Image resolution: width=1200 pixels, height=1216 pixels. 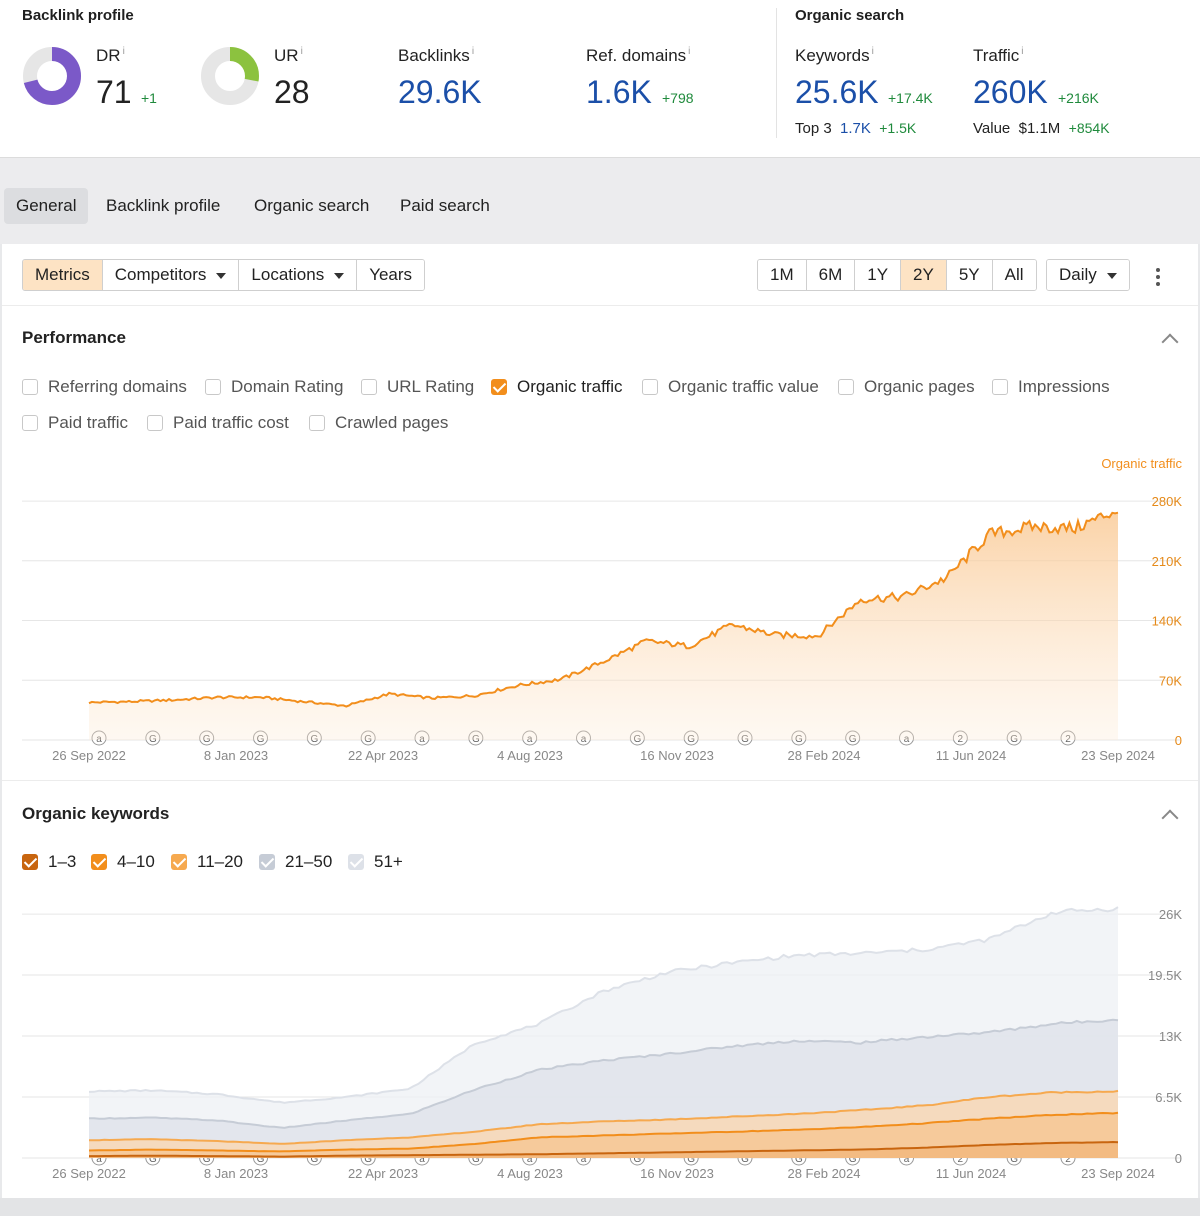 What do you see at coordinates (1014, 275) in the screenshot?
I see `range-all: All` at bounding box center [1014, 275].